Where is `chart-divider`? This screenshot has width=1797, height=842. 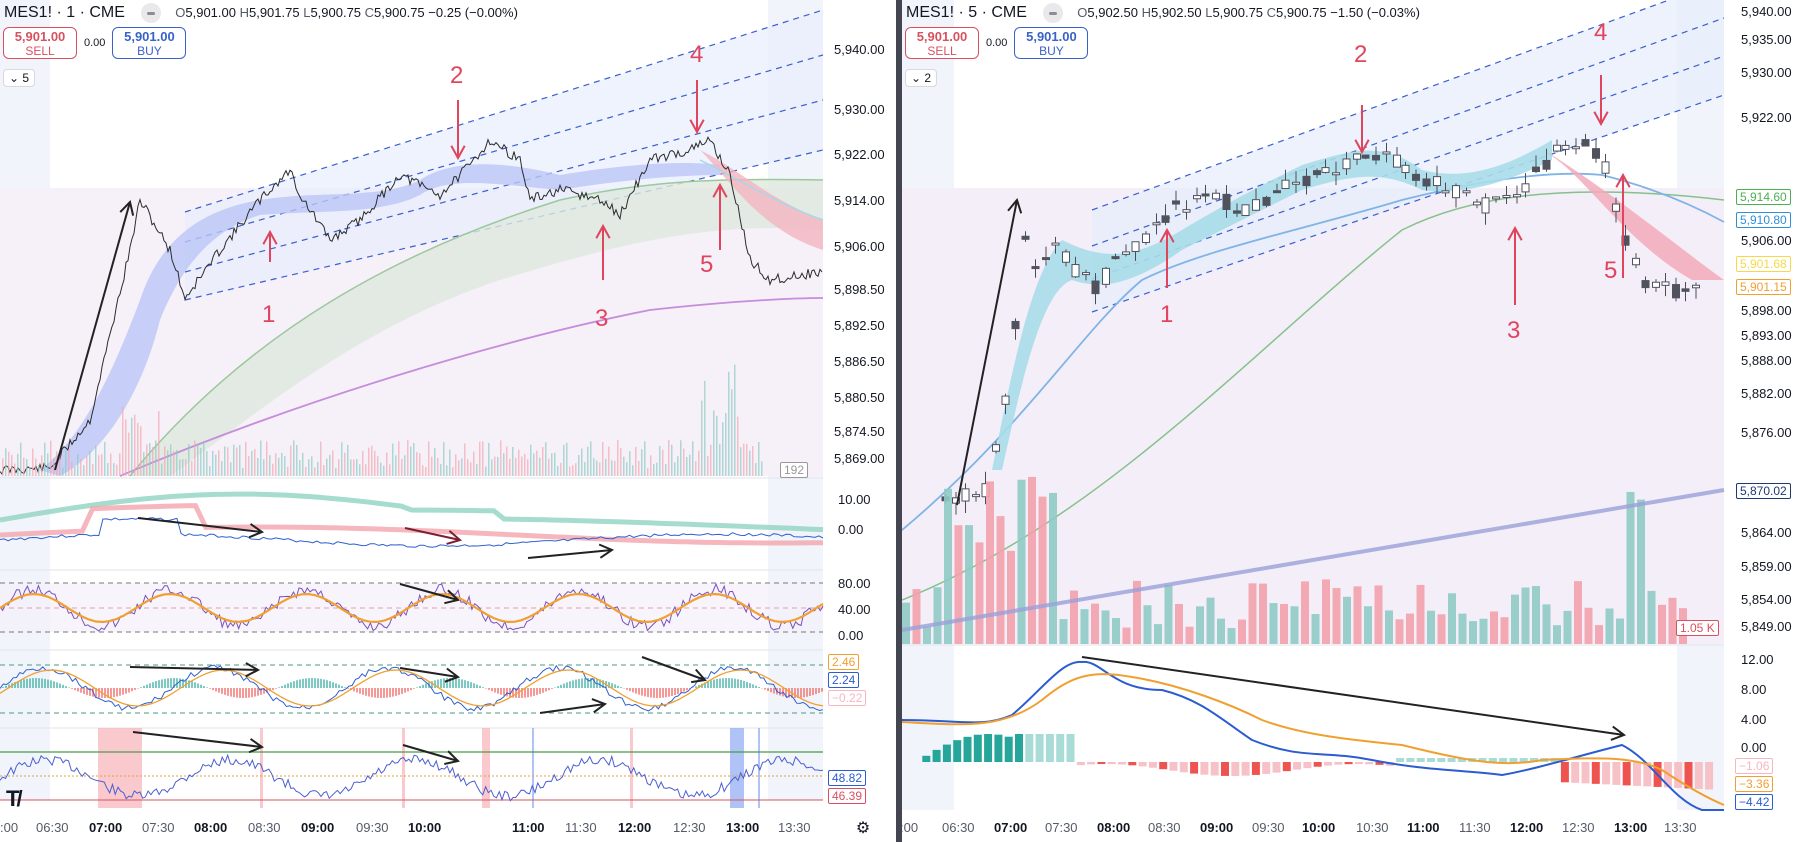 chart-divider is located at coordinates (899, 421).